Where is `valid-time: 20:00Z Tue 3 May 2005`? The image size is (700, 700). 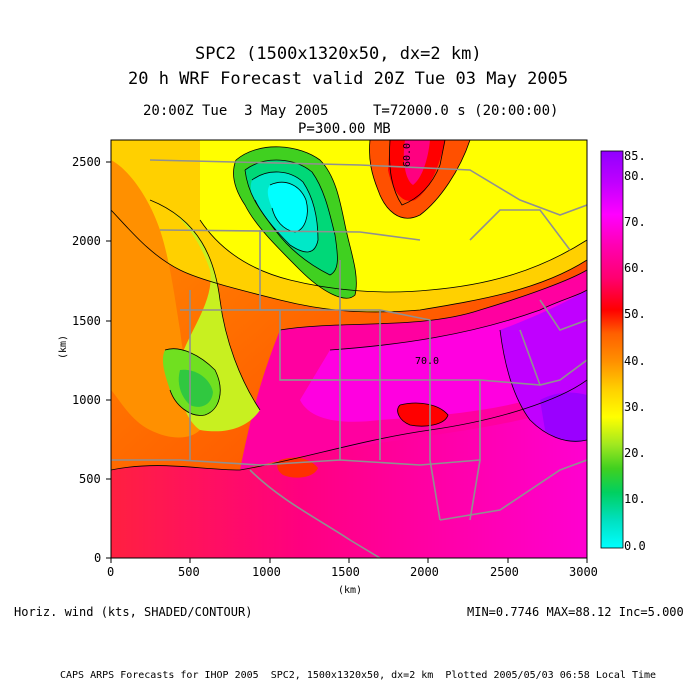
valid-time: 20:00Z Tue 3 May 2005 is located at coordinates (236, 111).